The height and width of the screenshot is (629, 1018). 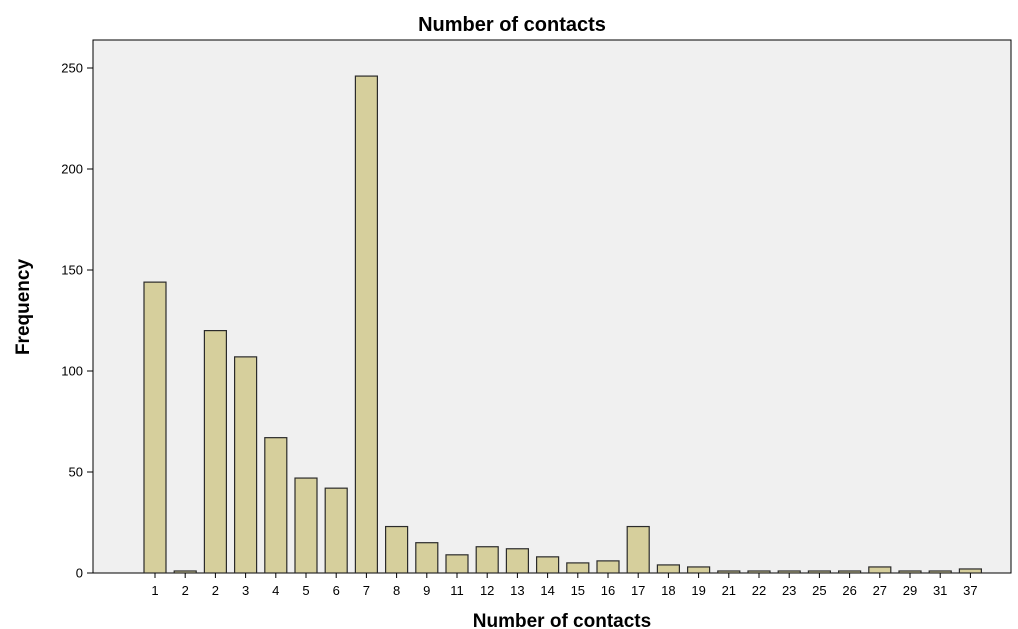 What do you see at coordinates (396, 590) in the screenshot?
I see `x-tick-label: 8` at bounding box center [396, 590].